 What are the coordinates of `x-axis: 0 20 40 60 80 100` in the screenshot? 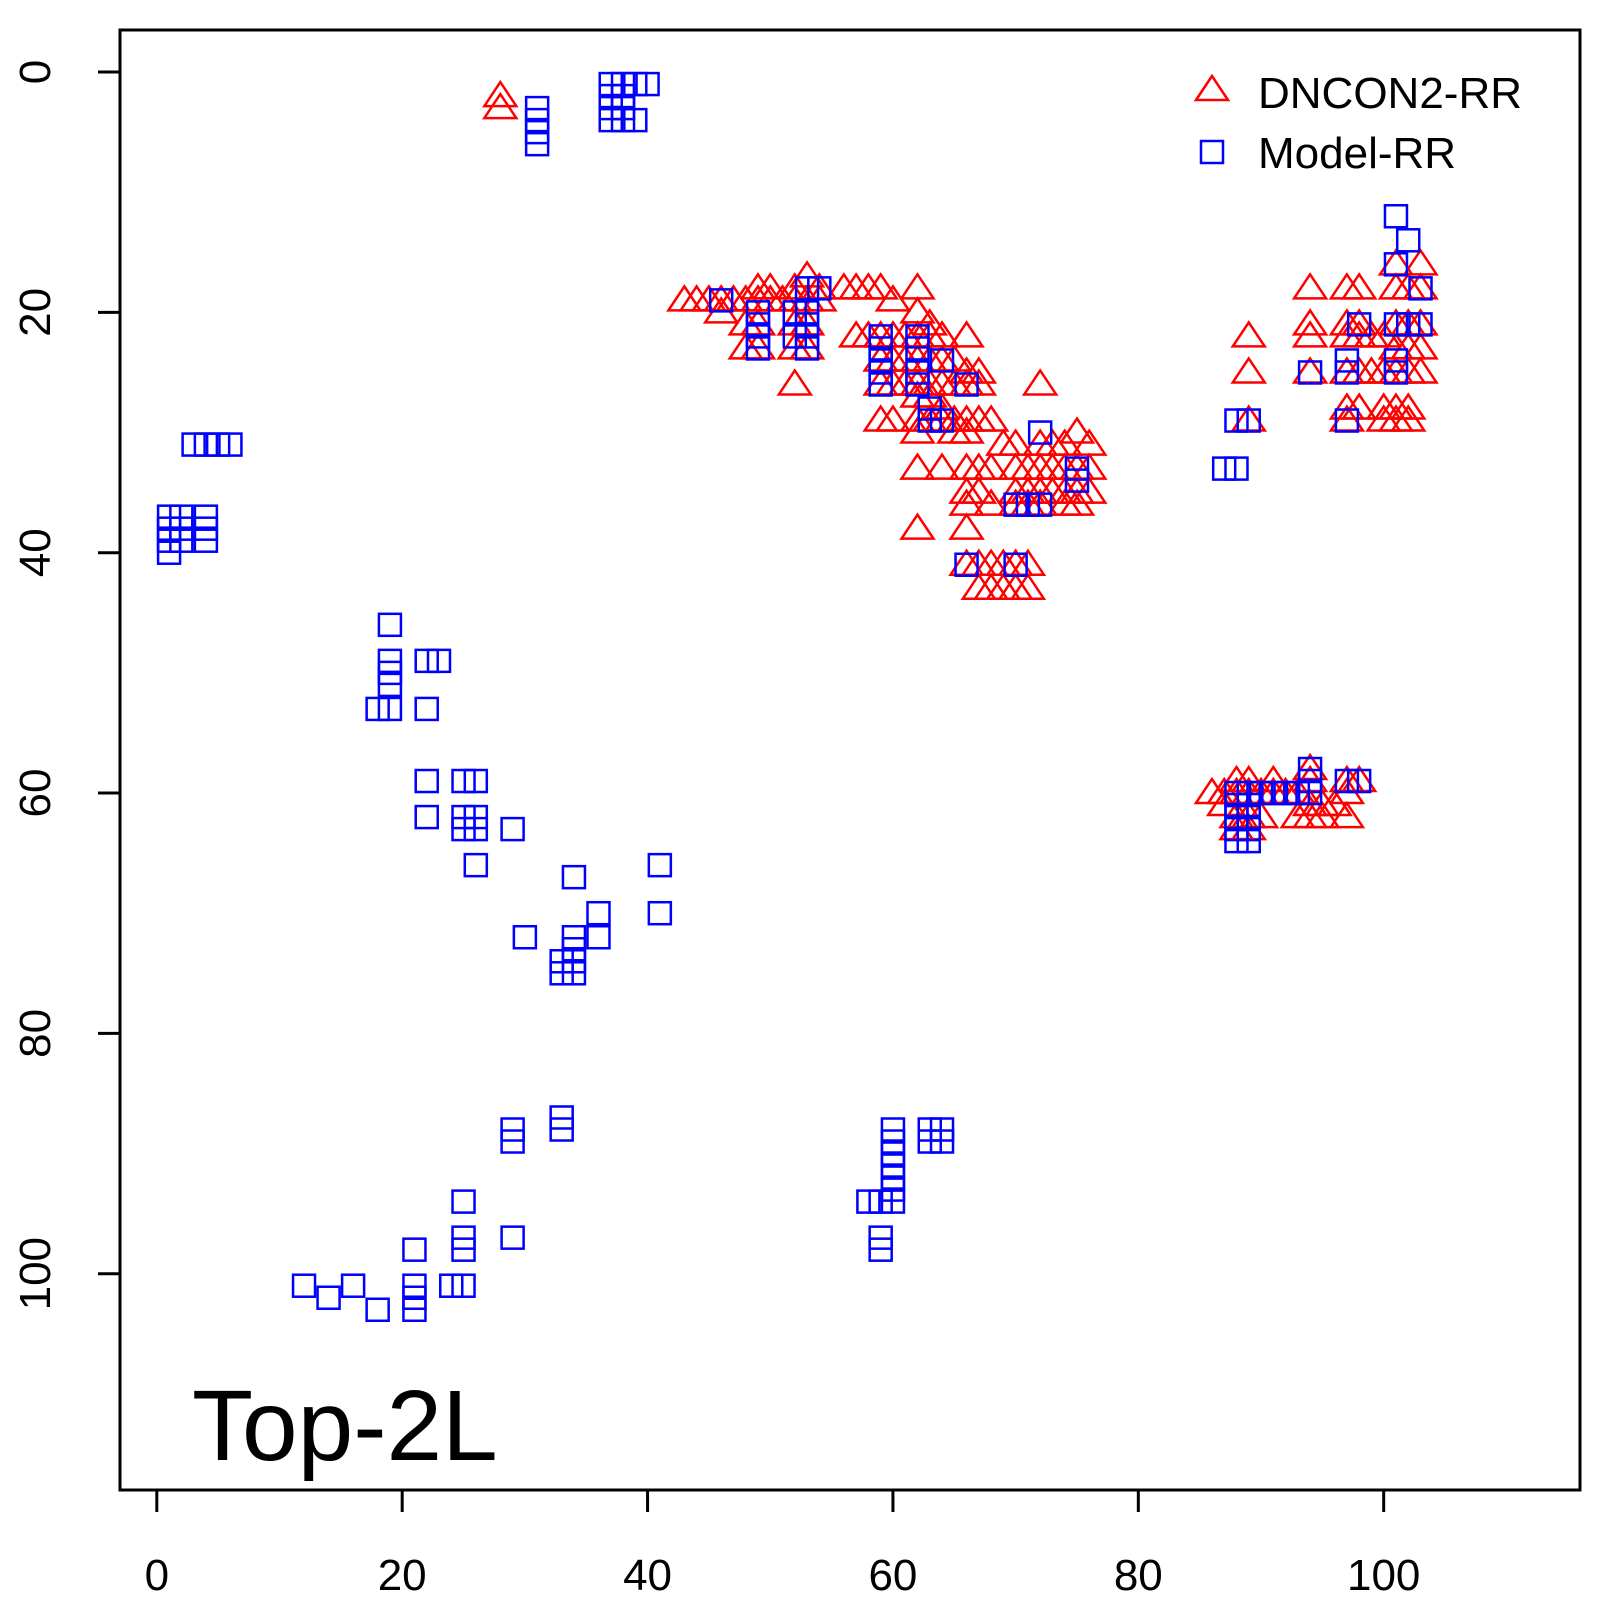 It's located at (782, 1544).